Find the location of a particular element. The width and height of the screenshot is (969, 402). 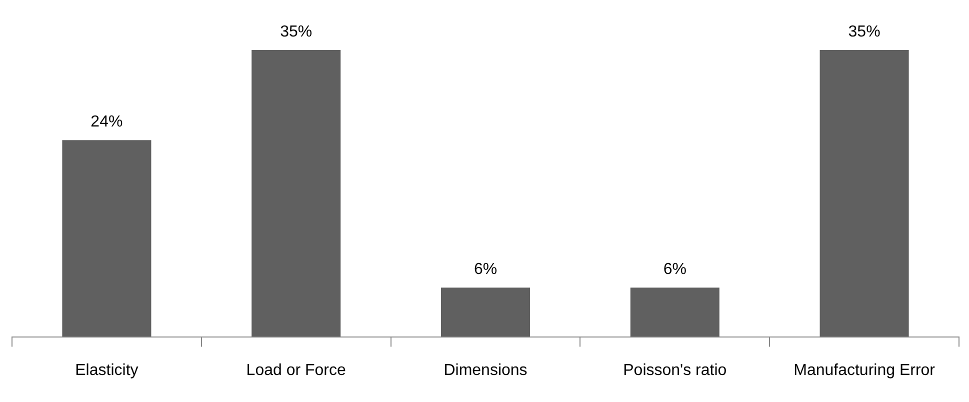

data-label: 24% is located at coordinates (106, 122).